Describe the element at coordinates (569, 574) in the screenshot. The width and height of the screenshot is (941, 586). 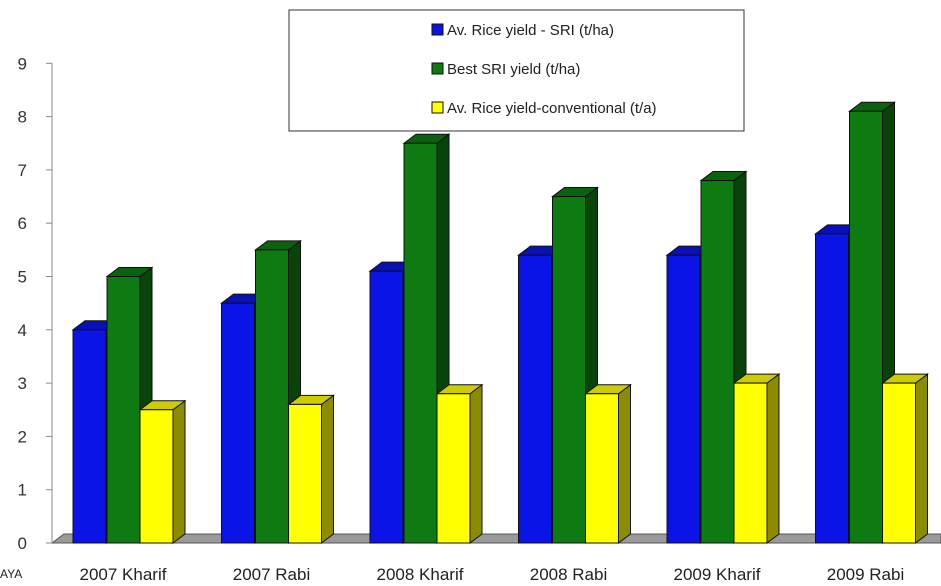
I see `x-category-label: 2008 Rabi` at that location.